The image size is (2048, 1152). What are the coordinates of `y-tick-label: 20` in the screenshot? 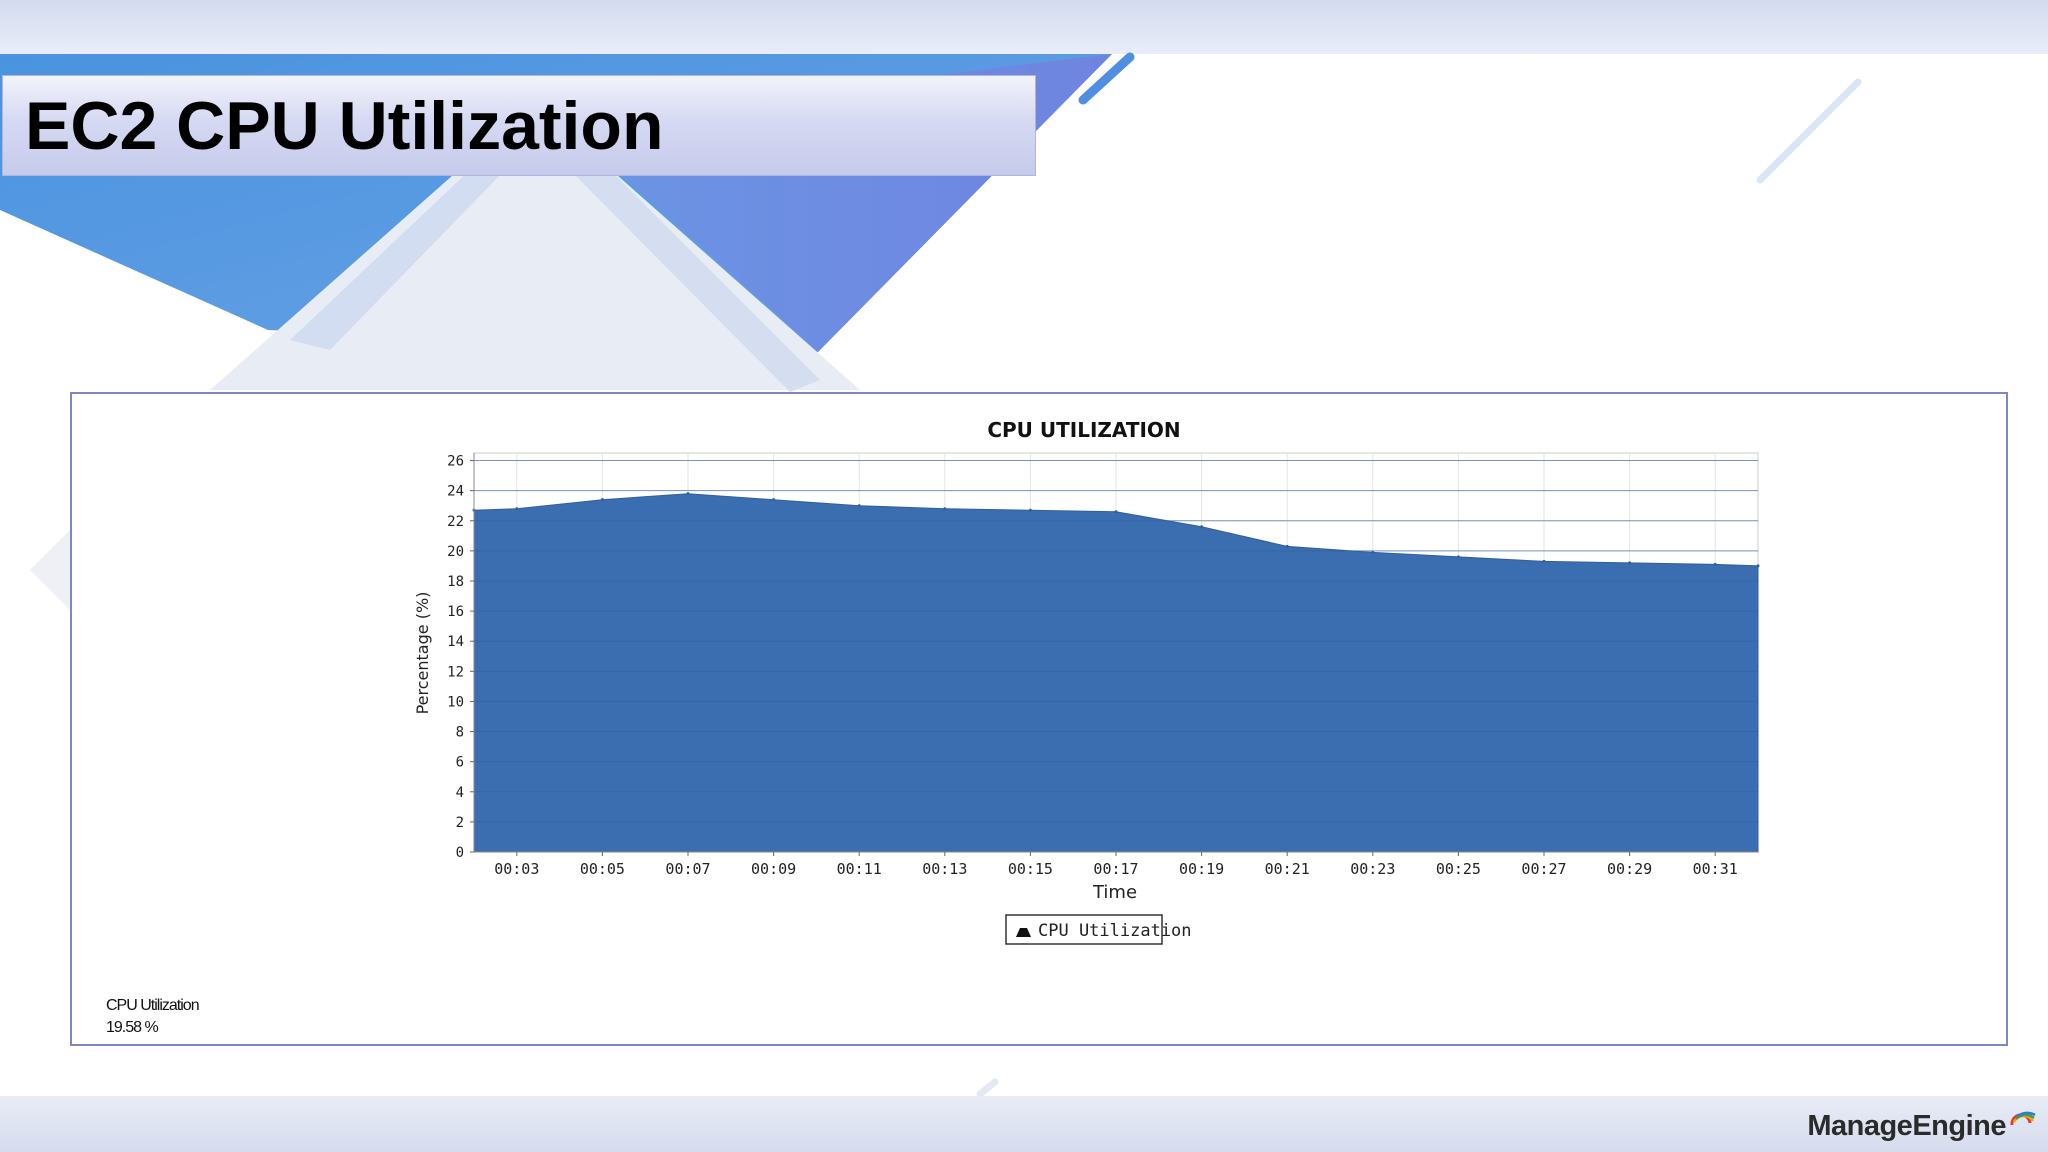 It's located at (455, 552).